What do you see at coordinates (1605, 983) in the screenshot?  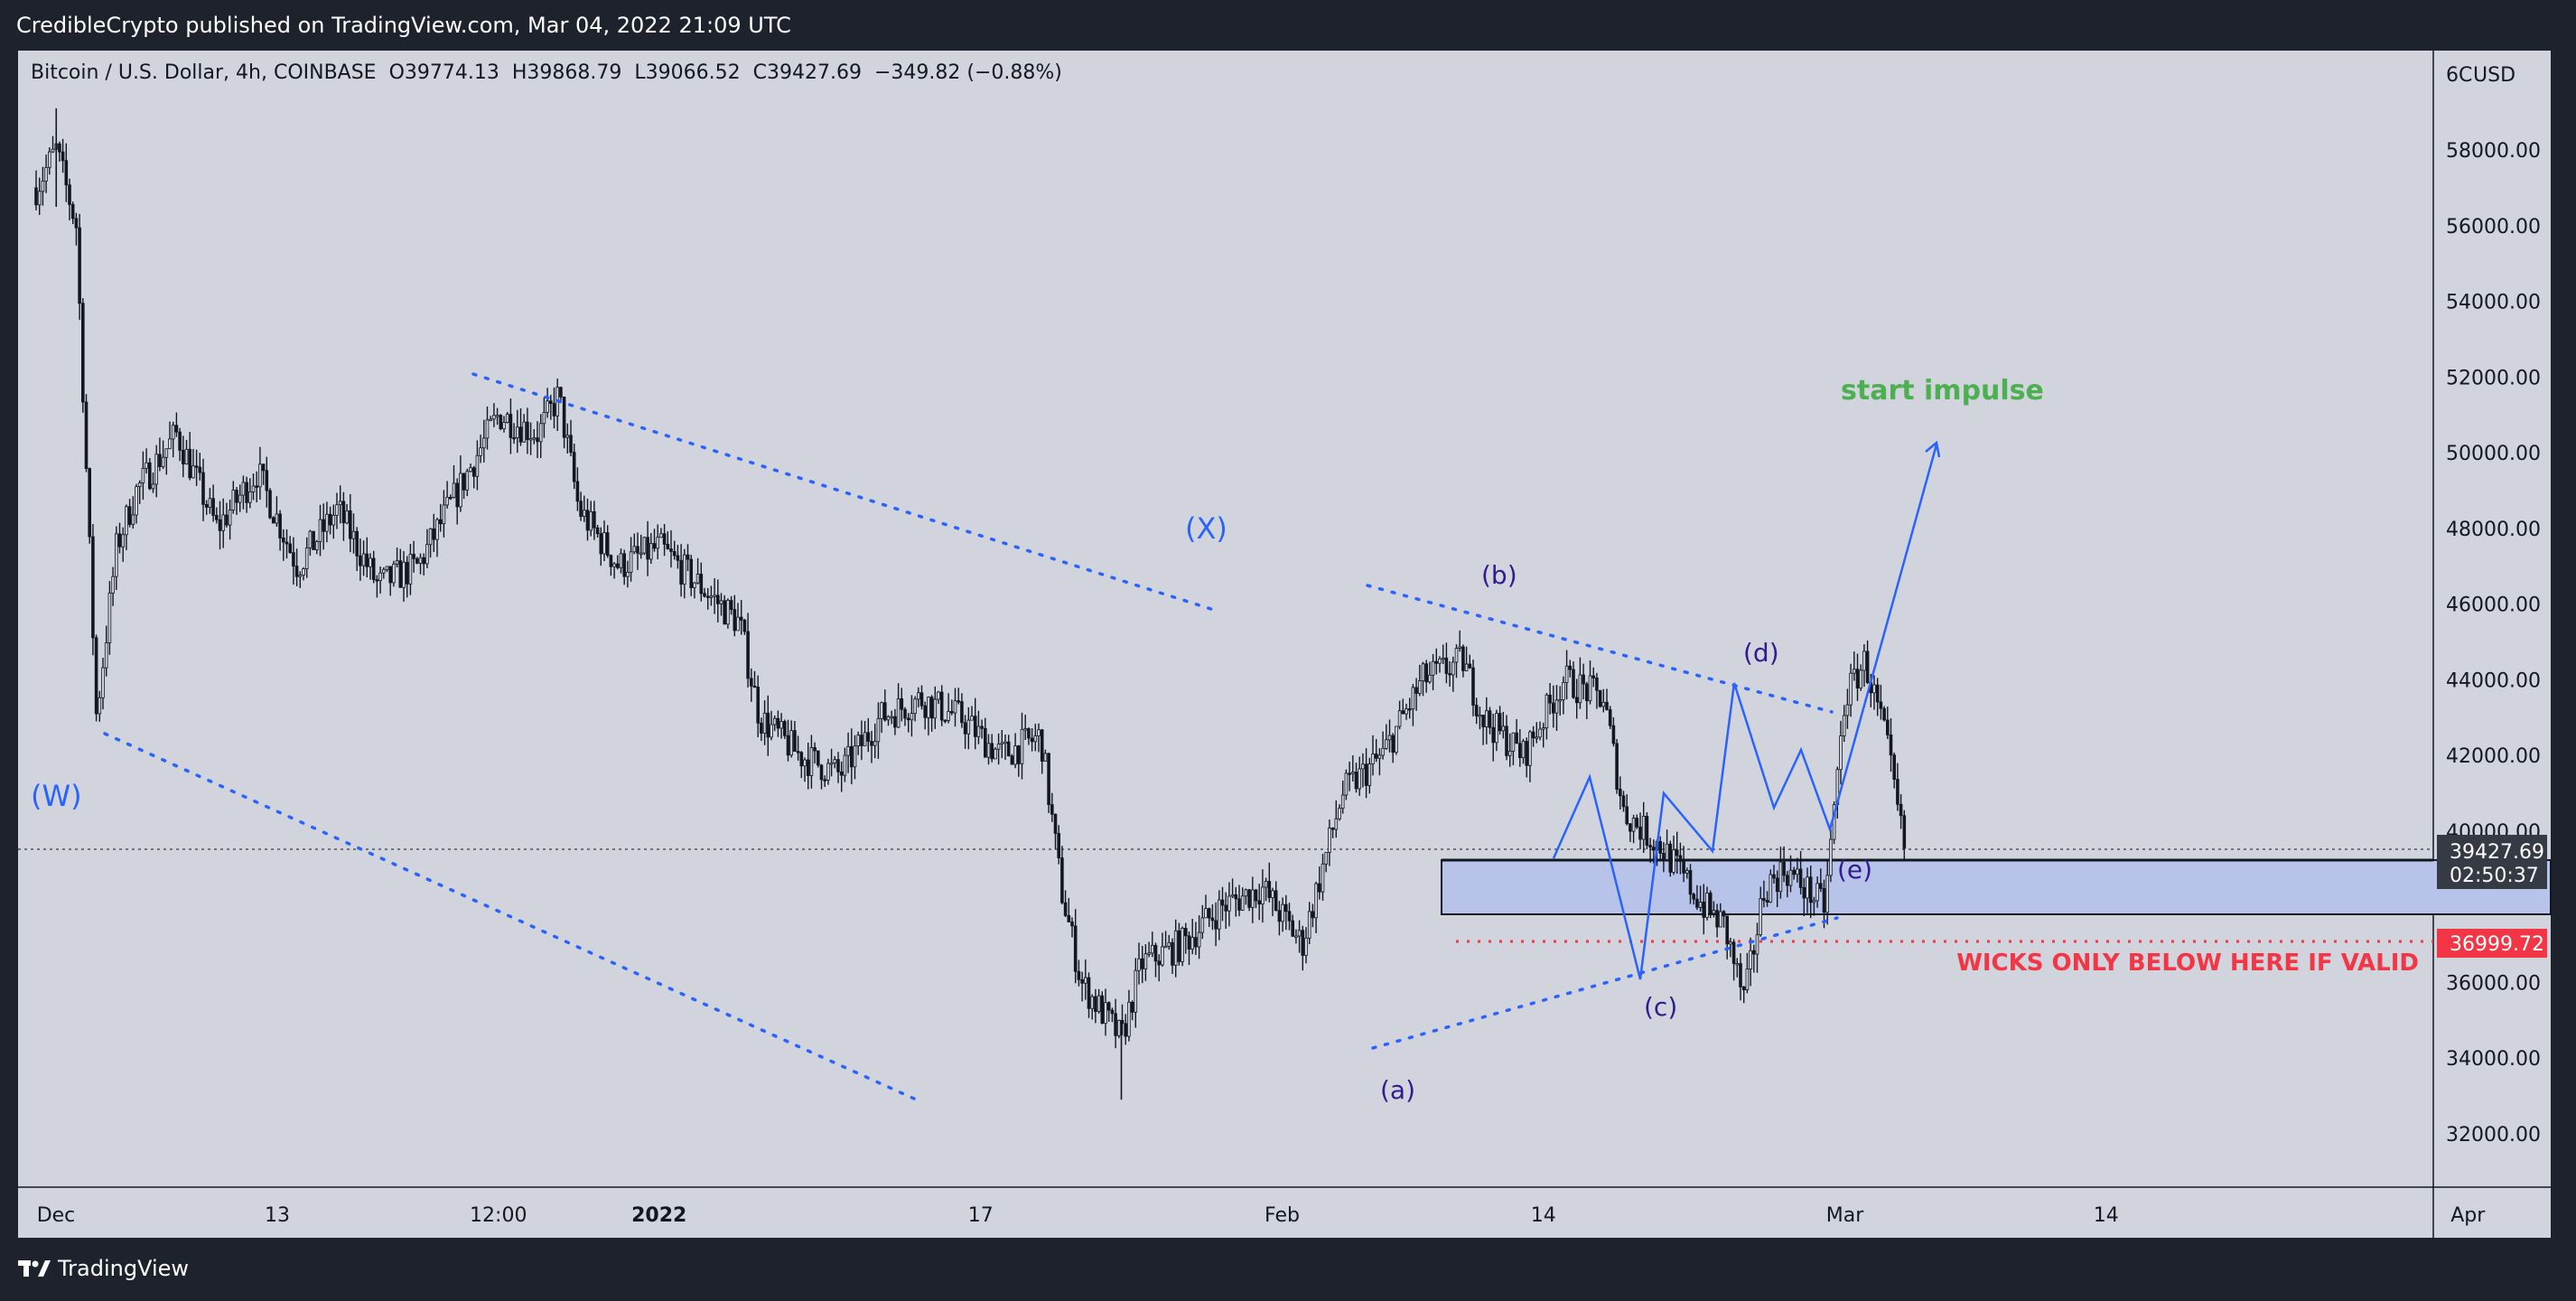 I see `triangle-lower-trendline` at bounding box center [1605, 983].